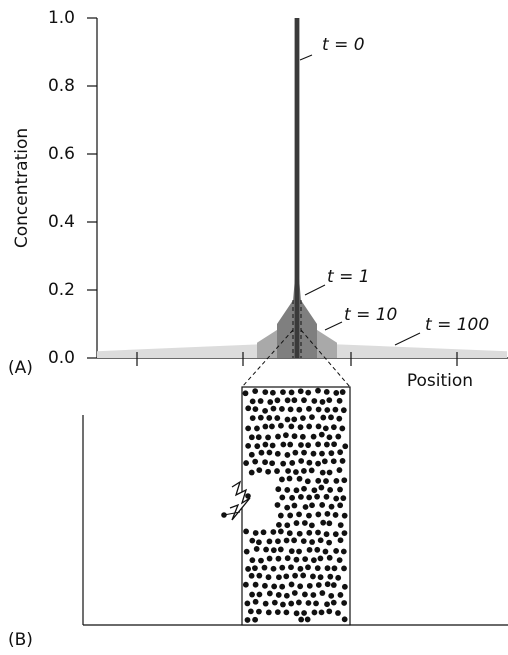 The height and width of the screenshot is (655, 508). Describe the element at coordinates (267, 358) in the screenshot. I see `zoom-line` at that location.